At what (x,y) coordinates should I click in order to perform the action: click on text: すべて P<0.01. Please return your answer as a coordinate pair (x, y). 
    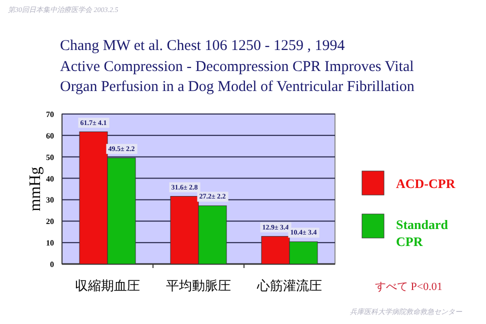
    Looking at the image, I should click on (408, 287).